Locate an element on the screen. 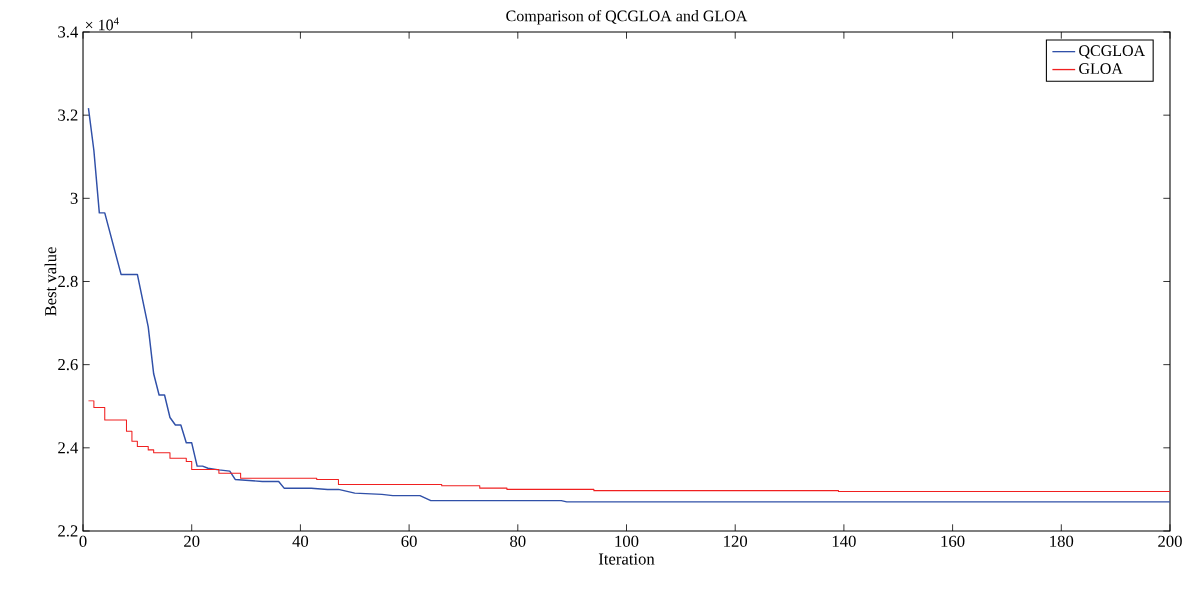 This screenshot has width=1186, height=596. chart-title: Comparison of QCGLOA and GLOA is located at coordinates (627, 17).